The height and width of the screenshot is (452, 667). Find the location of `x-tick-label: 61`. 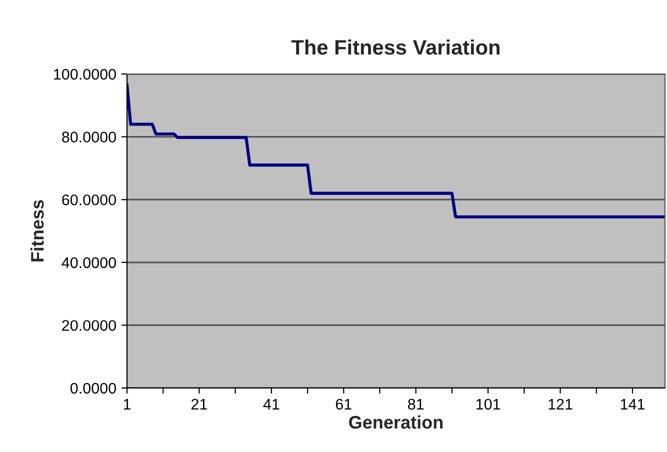

x-tick-label: 61 is located at coordinates (344, 404).